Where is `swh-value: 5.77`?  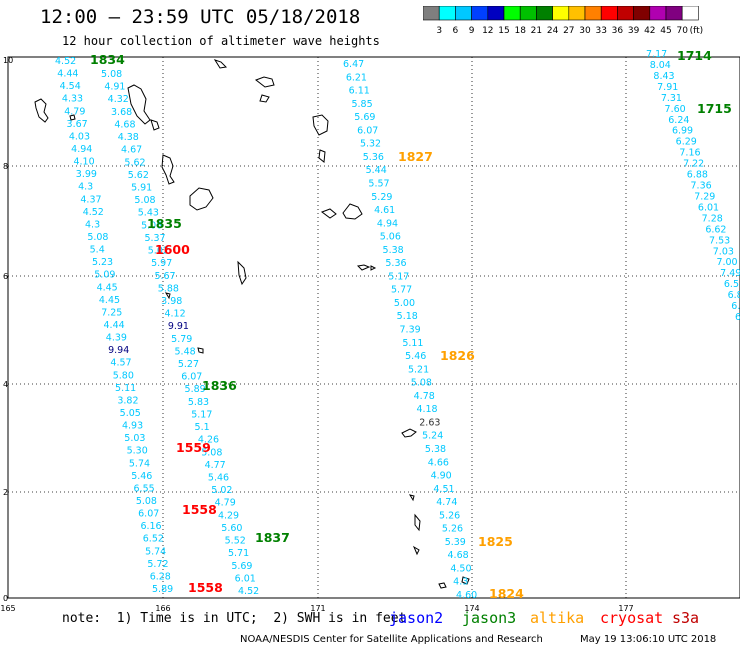 swh-value: 5.77 is located at coordinates (401, 290).